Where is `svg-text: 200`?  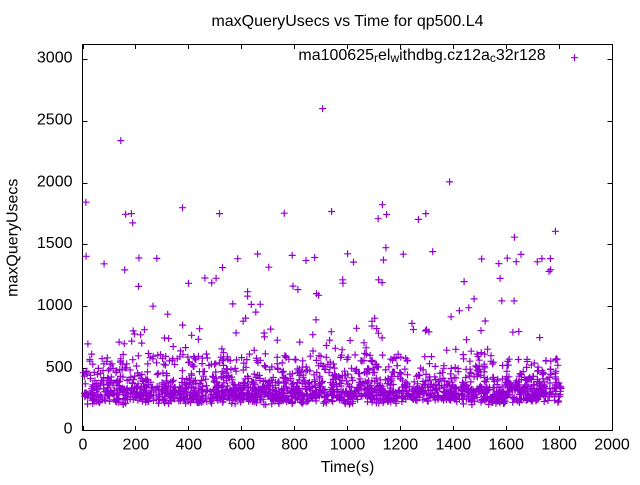
svg-text: 200 is located at coordinates (136, 445).